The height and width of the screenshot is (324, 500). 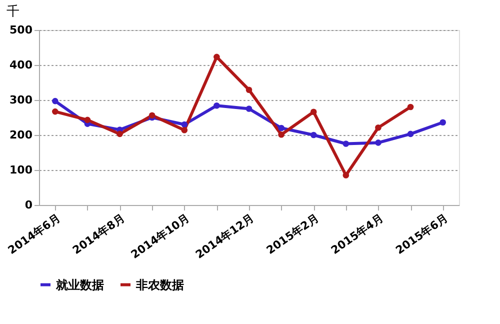 I want to click on legend-label: 非农数据, so click(x=159, y=285).